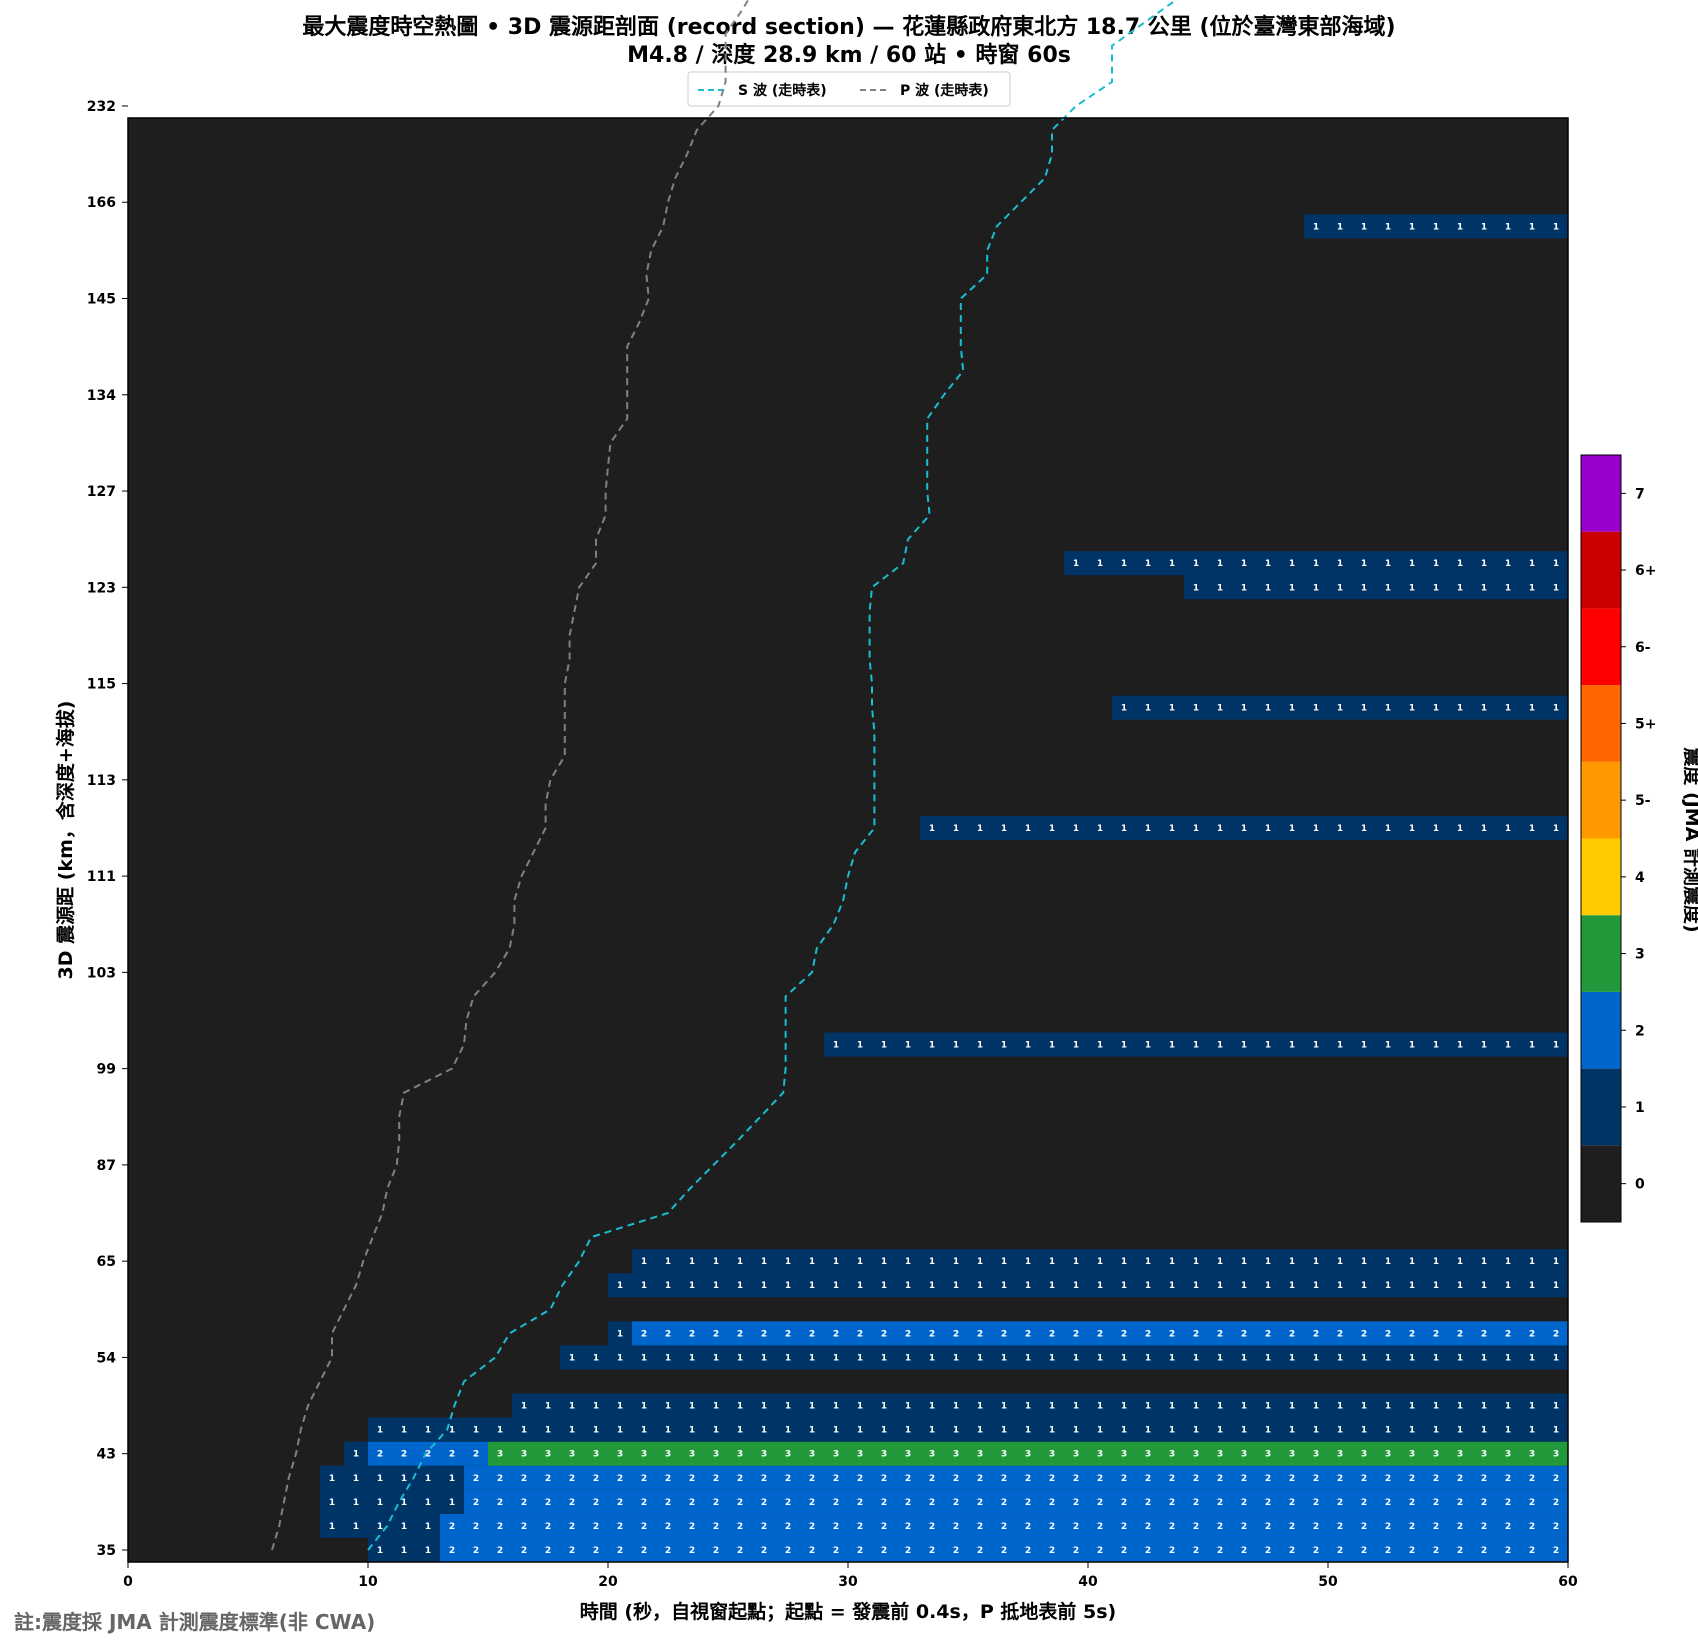 The width and height of the screenshot is (1698, 1648). What do you see at coordinates (1640, 878) in the screenshot?
I see `colorbar-tick-label: 4` at bounding box center [1640, 878].